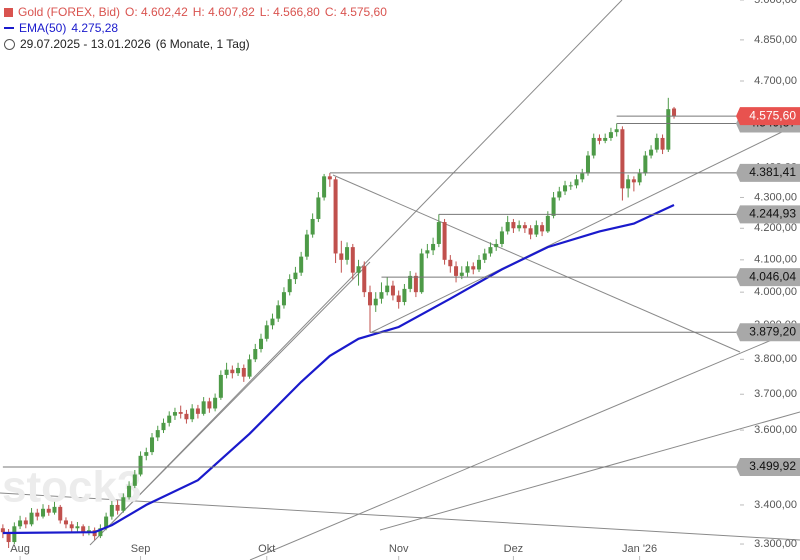 The image size is (800, 560). I want to click on y-tick-label: 4.100,00, so click(775, 260).